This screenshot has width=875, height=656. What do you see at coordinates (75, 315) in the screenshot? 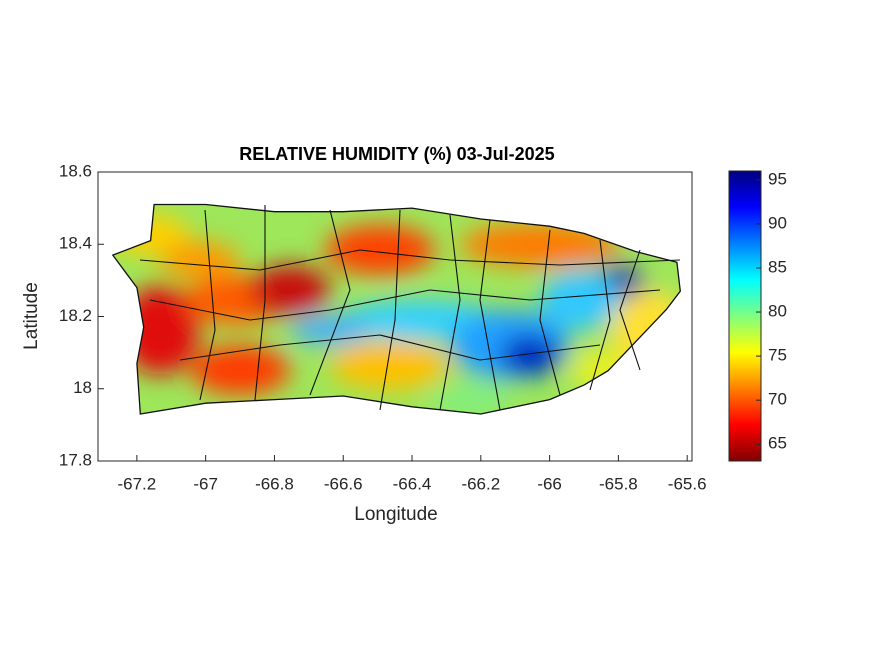
I see `y-tick-label: 18.2` at bounding box center [75, 315].